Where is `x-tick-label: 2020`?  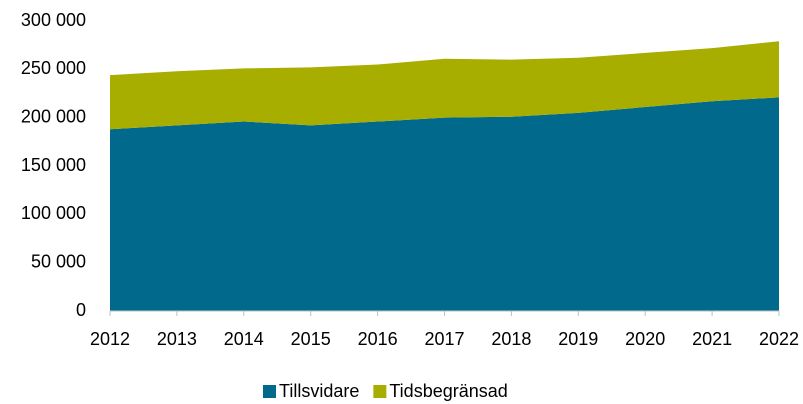 x-tick-label: 2020 is located at coordinates (645, 339).